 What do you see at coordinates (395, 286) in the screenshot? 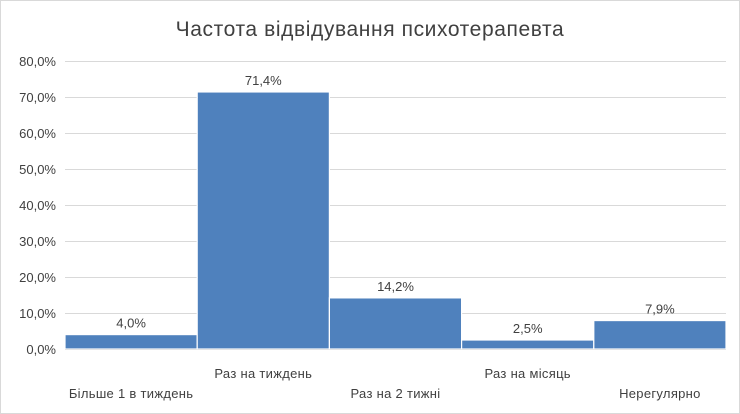
I see `data-label: 14,2%` at bounding box center [395, 286].